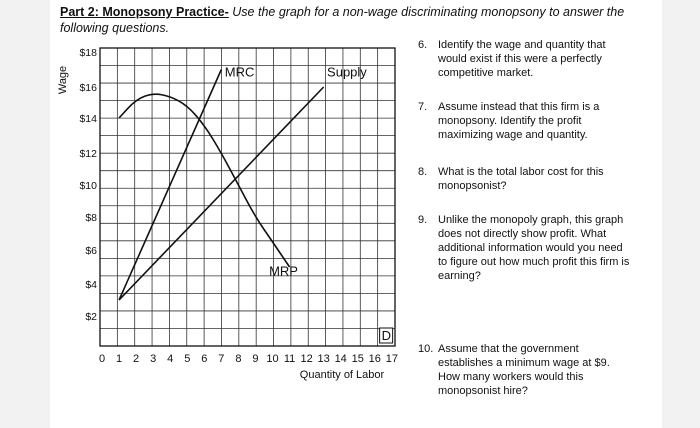 The image size is (700, 428). What do you see at coordinates (204, 359) in the screenshot?
I see `x-tick-label: 6` at bounding box center [204, 359].